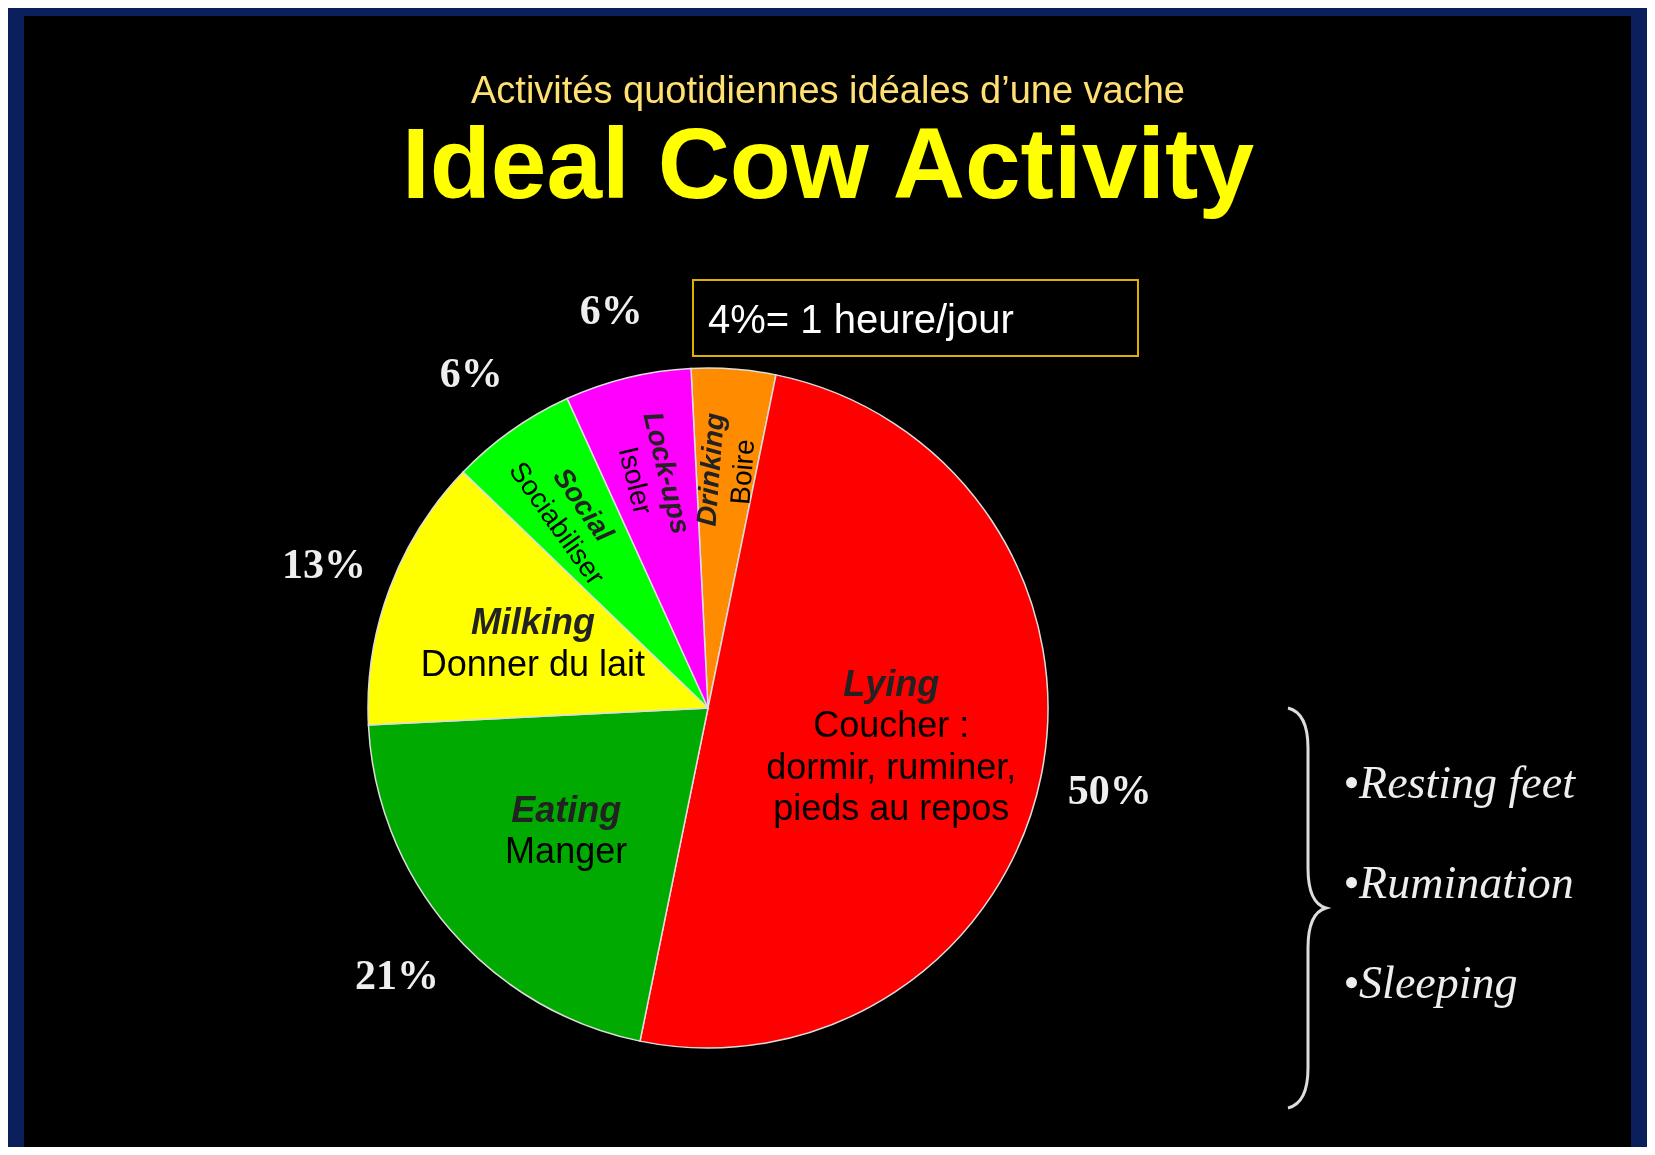 The image size is (1655, 1155). Describe the element at coordinates (725, 469) in the screenshot. I see `slice-label: Drinking Boire` at that location.